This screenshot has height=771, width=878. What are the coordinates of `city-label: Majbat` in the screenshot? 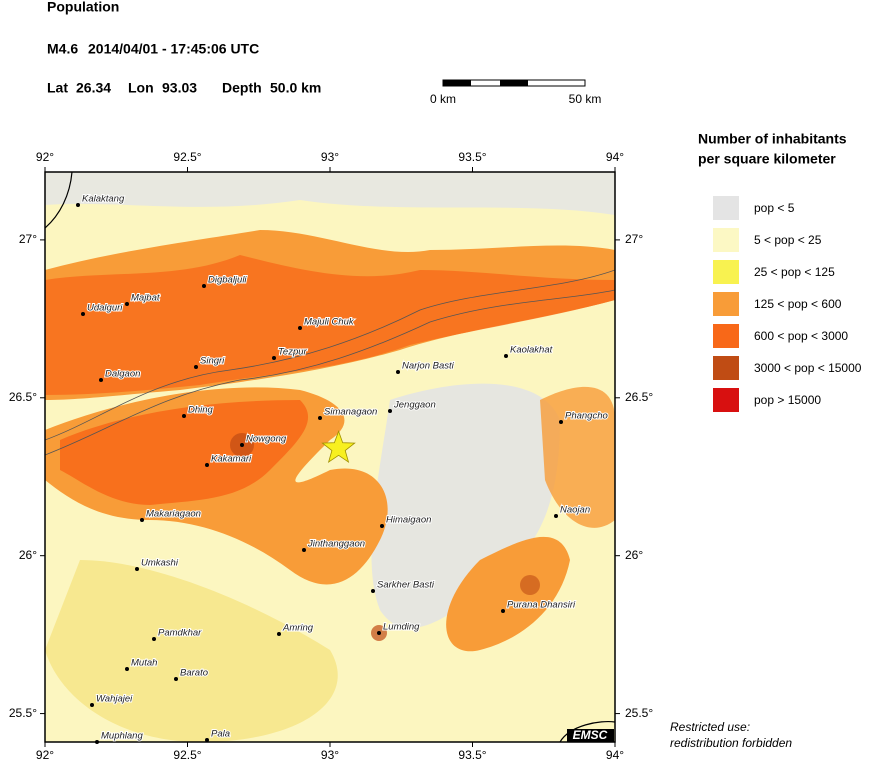 It's located at (145, 298).